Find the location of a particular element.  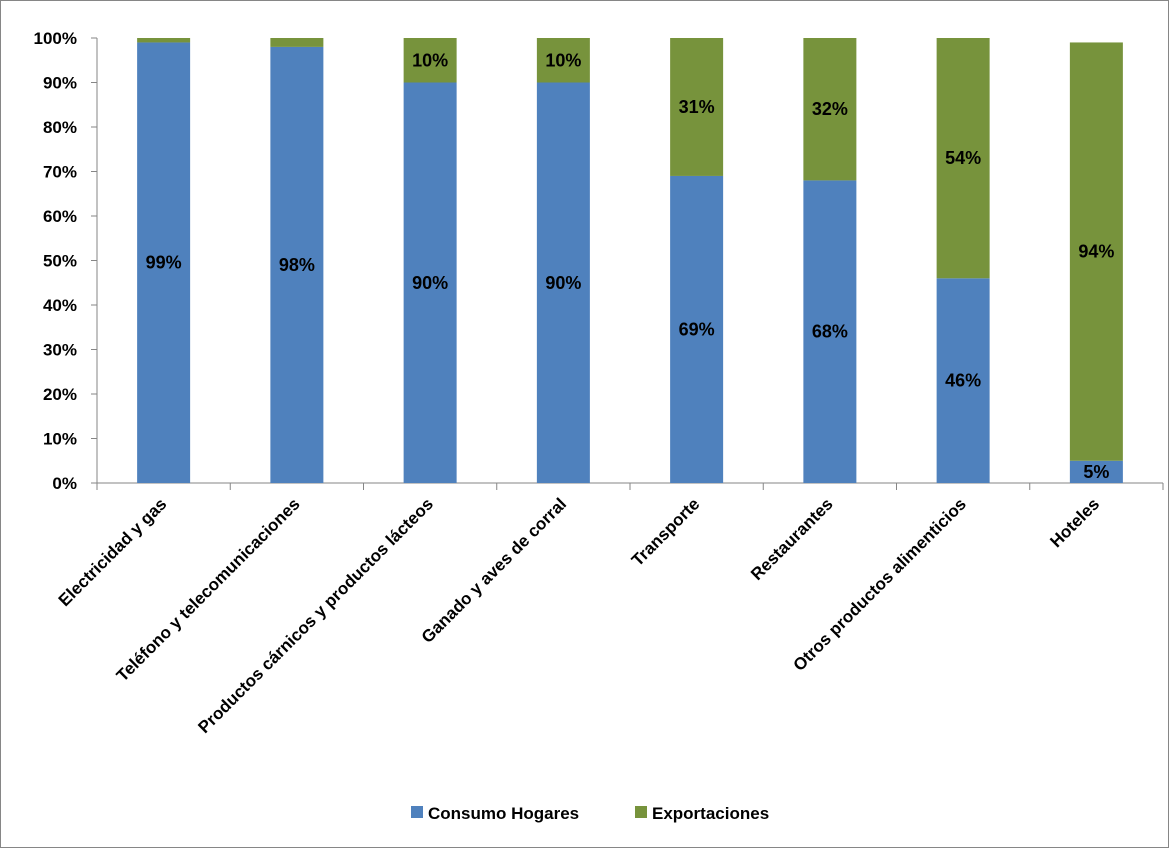

data-label: 68% is located at coordinates (830, 332).